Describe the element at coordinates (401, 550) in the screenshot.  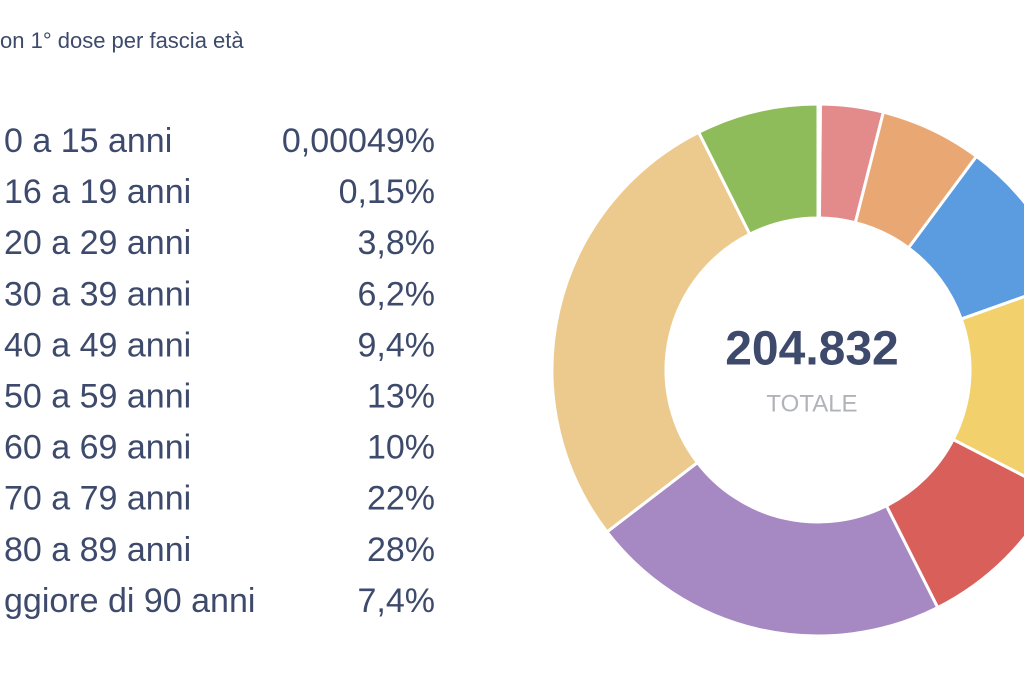
I see `value-label: 28%` at that location.